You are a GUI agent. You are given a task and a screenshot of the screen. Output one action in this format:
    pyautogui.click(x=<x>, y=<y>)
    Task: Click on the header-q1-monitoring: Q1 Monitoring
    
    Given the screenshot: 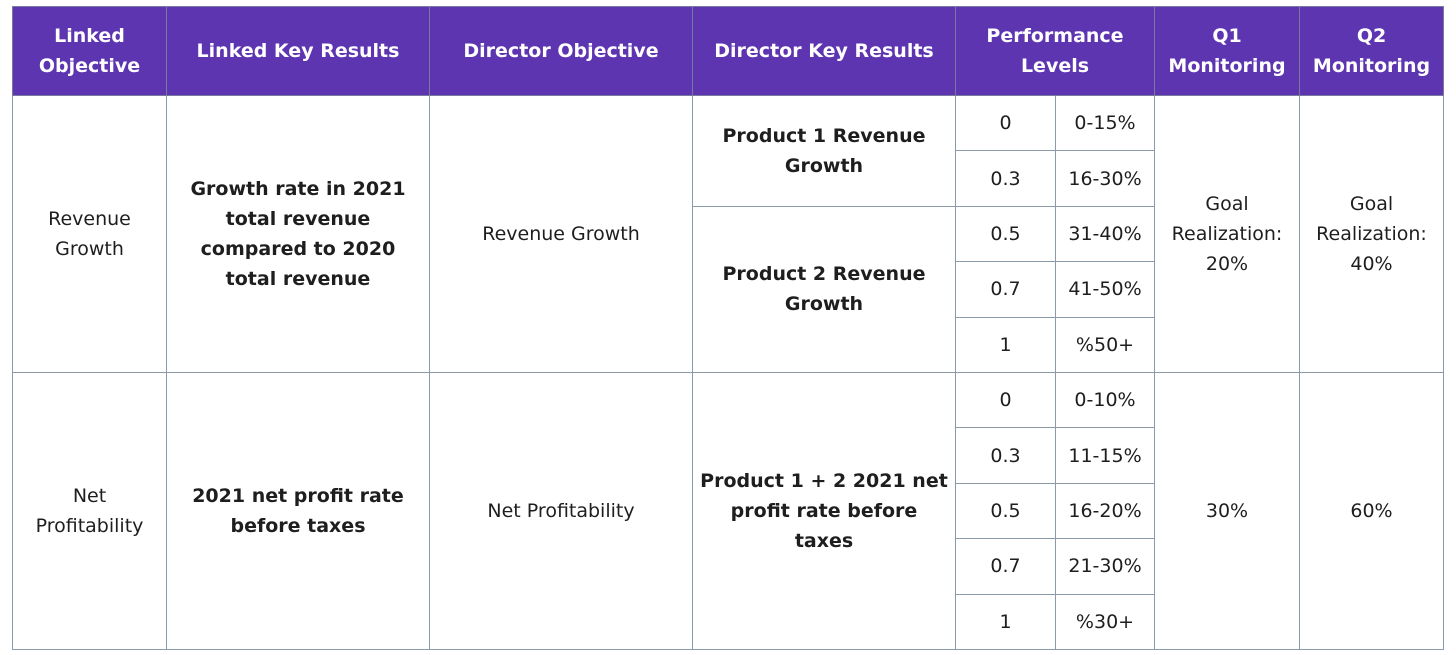 What is the action you would take?
    pyautogui.click(x=1227, y=51)
    